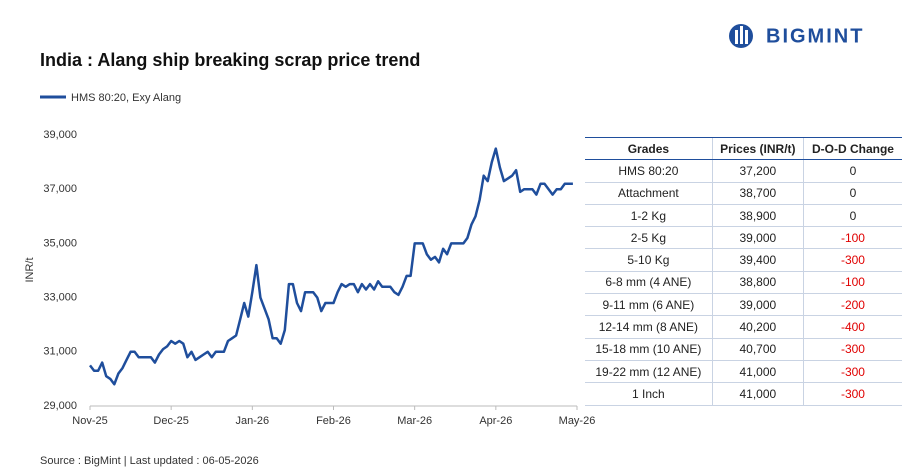 The width and height of the screenshot is (904, 471). Describe the element at coordinates (60, 243) in the screenshot. I see `y-tick-label: 35,000` at that location.